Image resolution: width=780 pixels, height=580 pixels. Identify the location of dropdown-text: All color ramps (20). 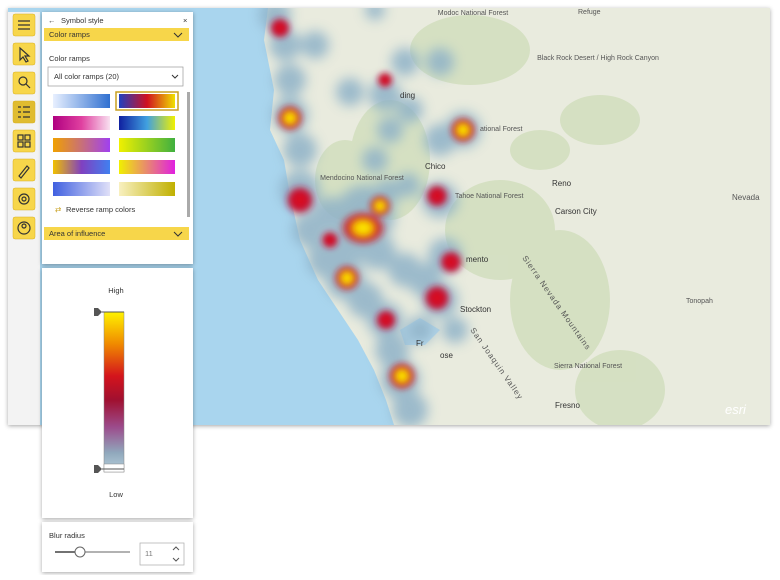
(87, 76).